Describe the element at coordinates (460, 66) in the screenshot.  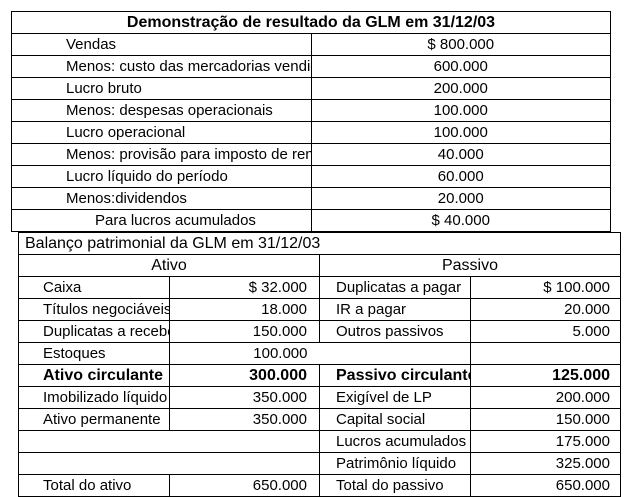
I see `income-statement-line-value: 600.000` at that location.